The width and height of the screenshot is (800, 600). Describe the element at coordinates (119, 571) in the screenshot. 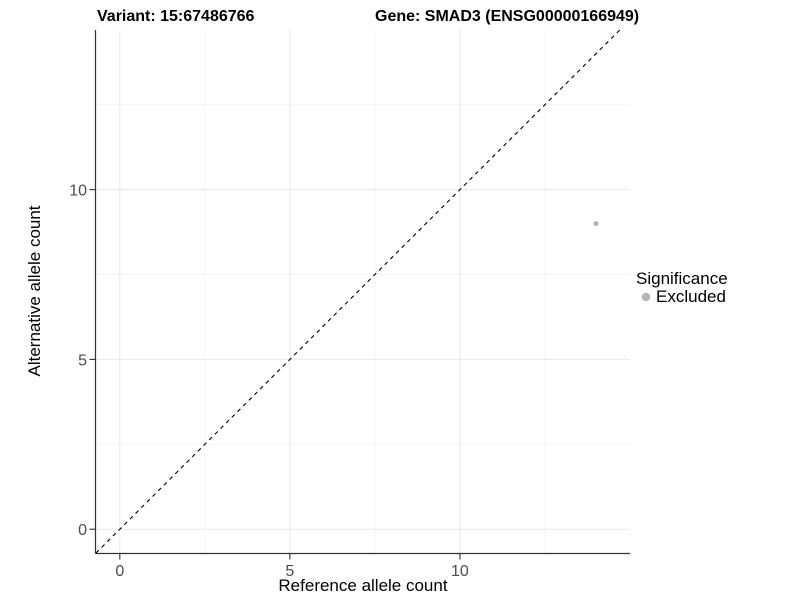

I see `x-tick-label: 0` at that location.